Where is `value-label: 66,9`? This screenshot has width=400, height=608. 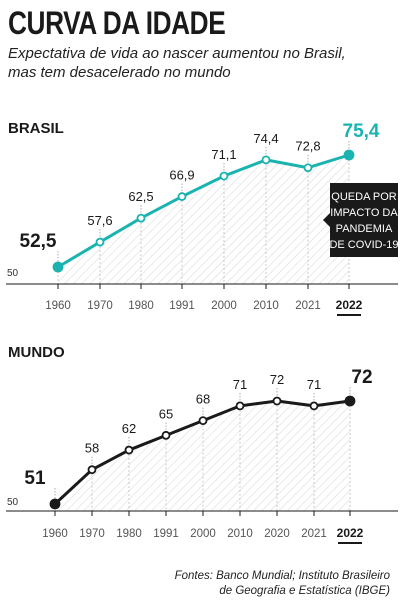
value-label: 66,9 is located at coordinates (181, 175).